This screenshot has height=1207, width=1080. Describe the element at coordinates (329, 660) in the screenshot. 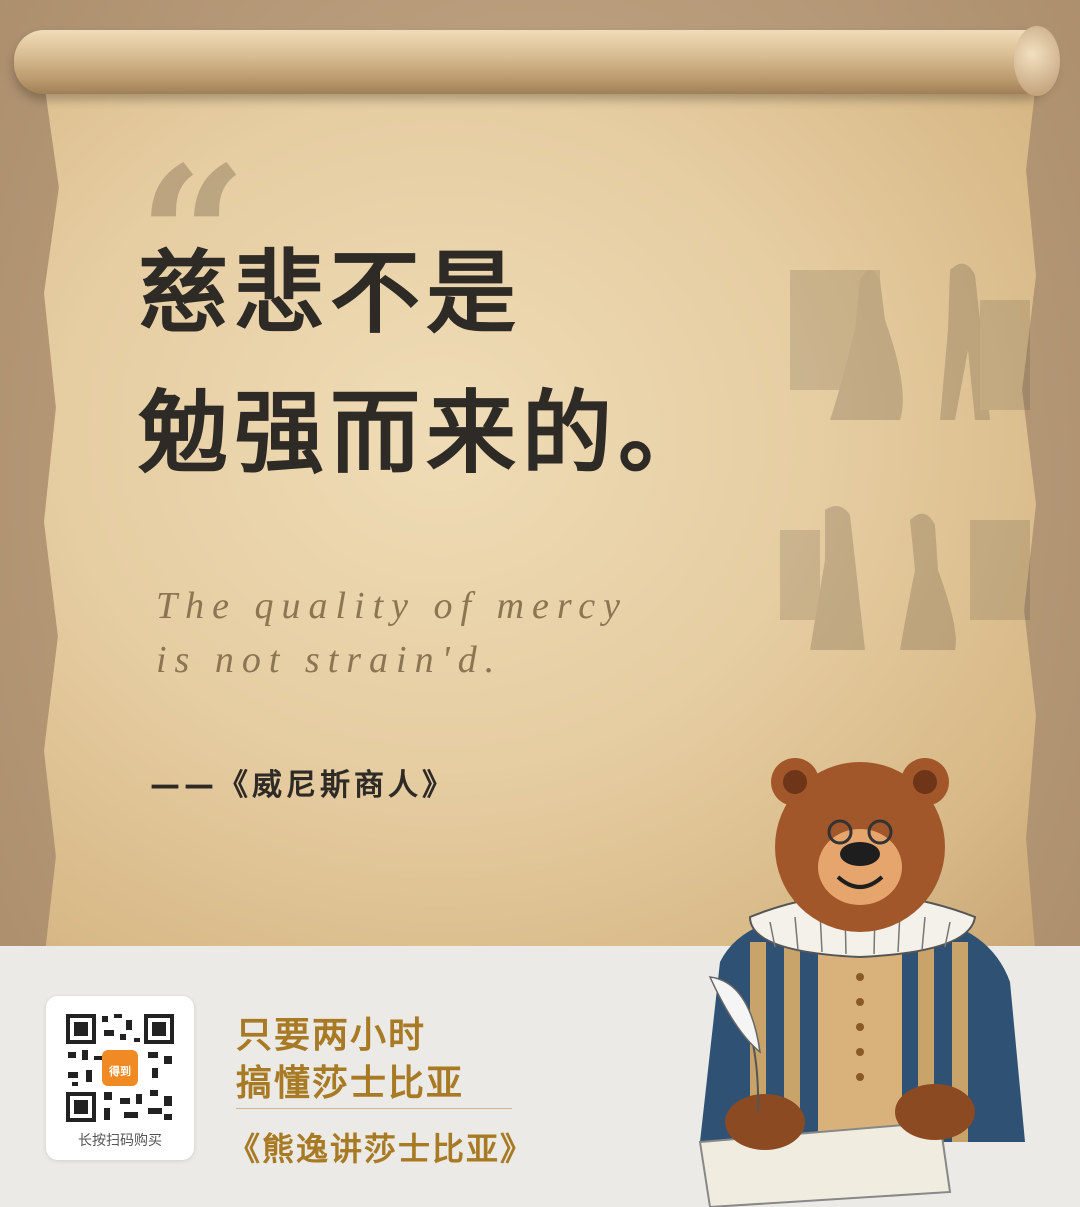

I see `english-quote-line-2: is not strain'd.` at that location.